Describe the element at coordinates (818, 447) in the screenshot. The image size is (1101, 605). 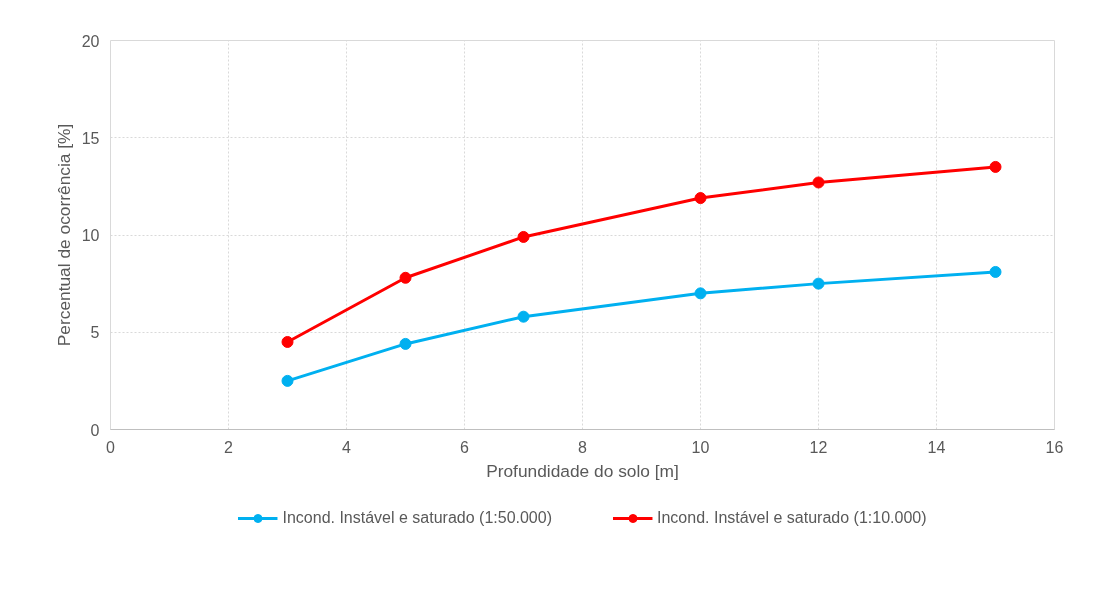
I see `x-tick-label: 12` at that location.